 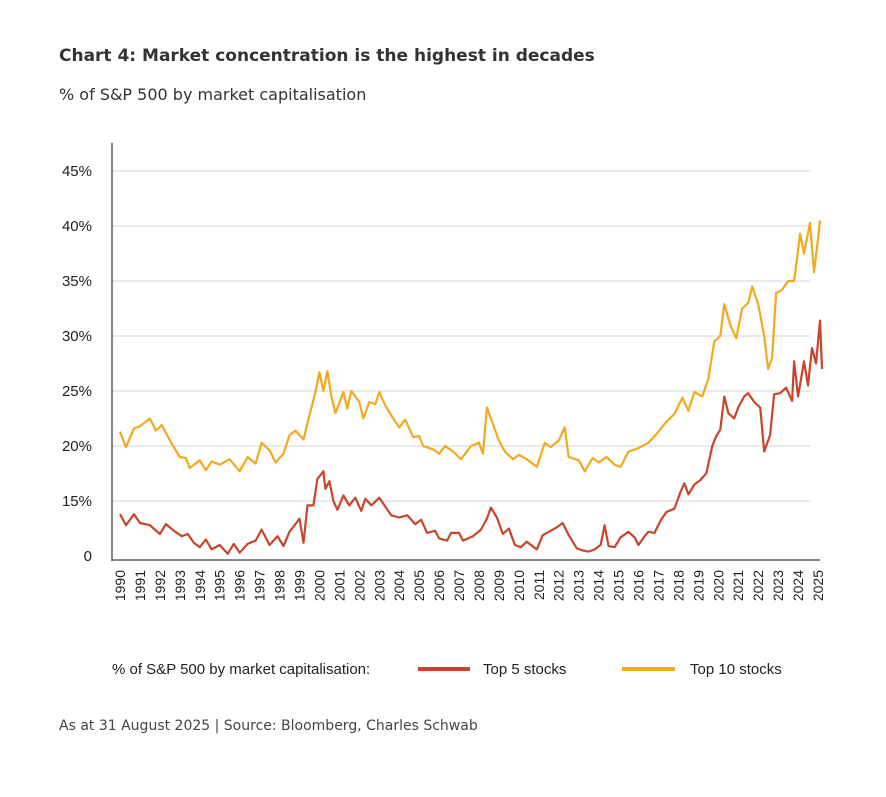 What do you see at coordinates (213, 94) in the screenshot?
I see `chart-subtitle: % of S&P 500 by market capitalisation` at bounding box center [213, 94].